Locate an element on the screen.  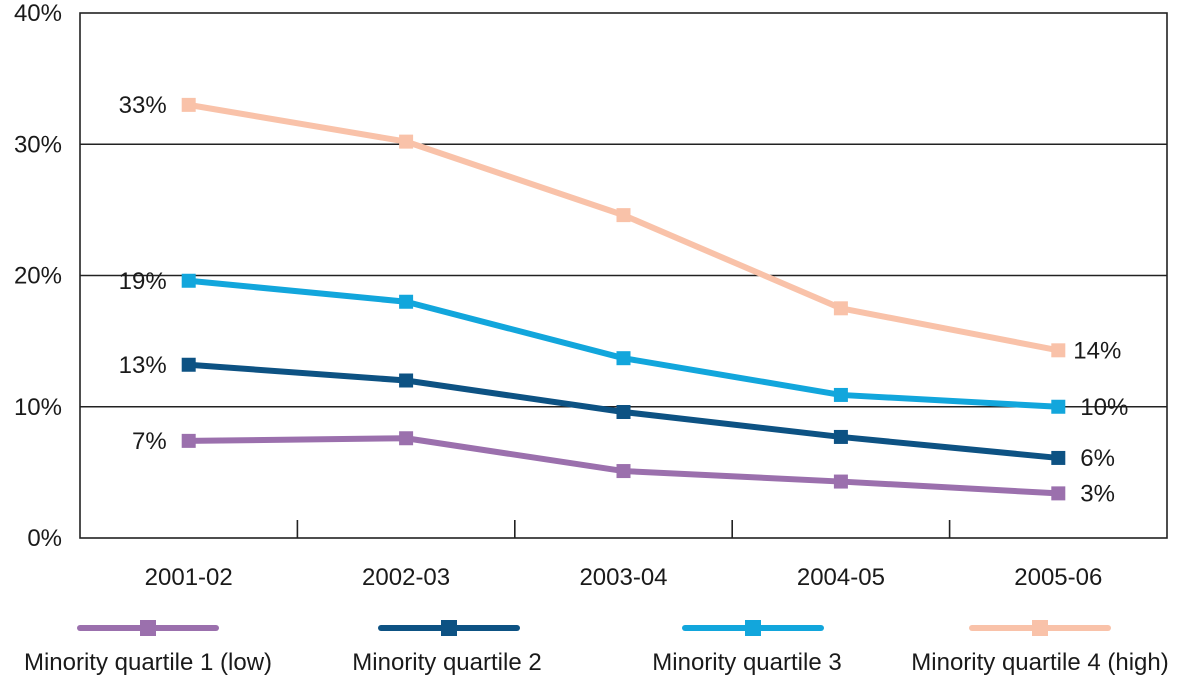
y-tick-label: 0% is located at coordinates (44, 538).